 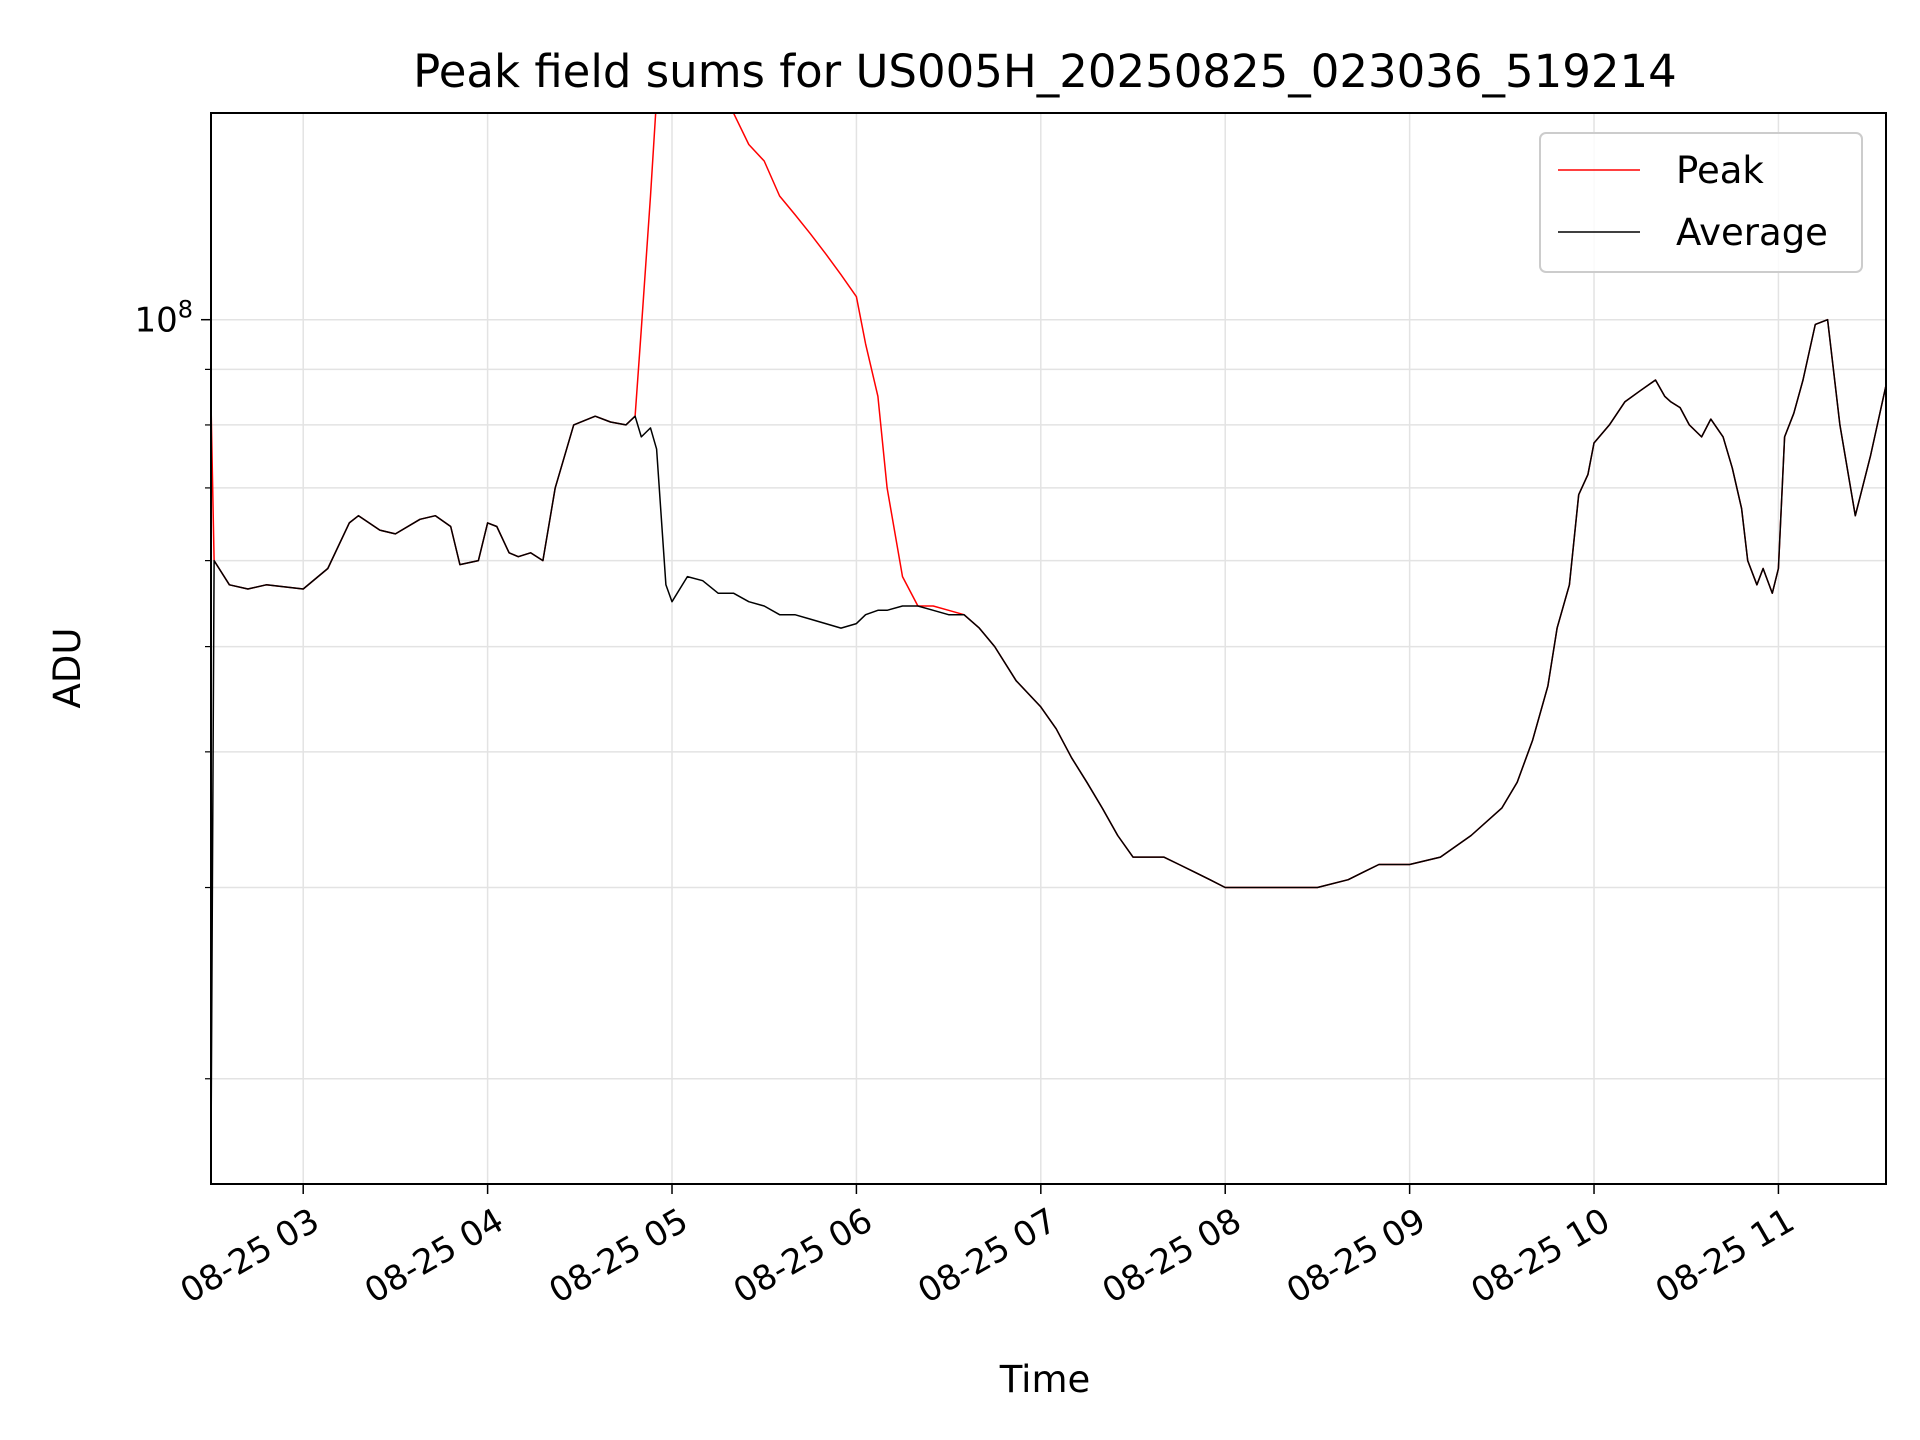 What do you see at coordinates (1045, 1379) in the screenshot?
I see `x-axis-label: Time` at bounding box center [1045, 1379].